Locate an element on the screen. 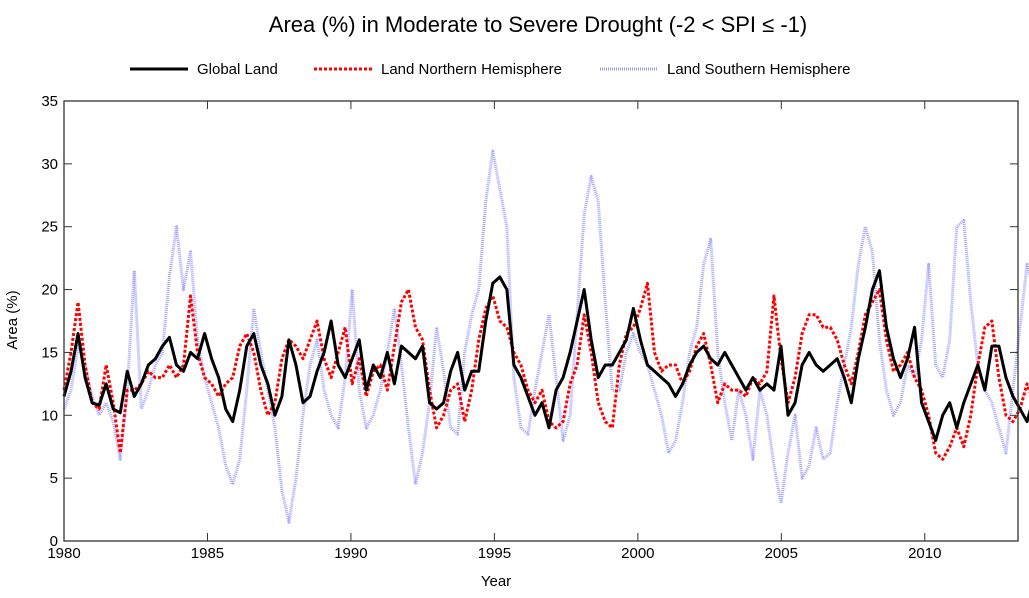 The width and height of the screenshot is (1029, 598). y-tick-label: 30 is located at coordinates (49, 164).